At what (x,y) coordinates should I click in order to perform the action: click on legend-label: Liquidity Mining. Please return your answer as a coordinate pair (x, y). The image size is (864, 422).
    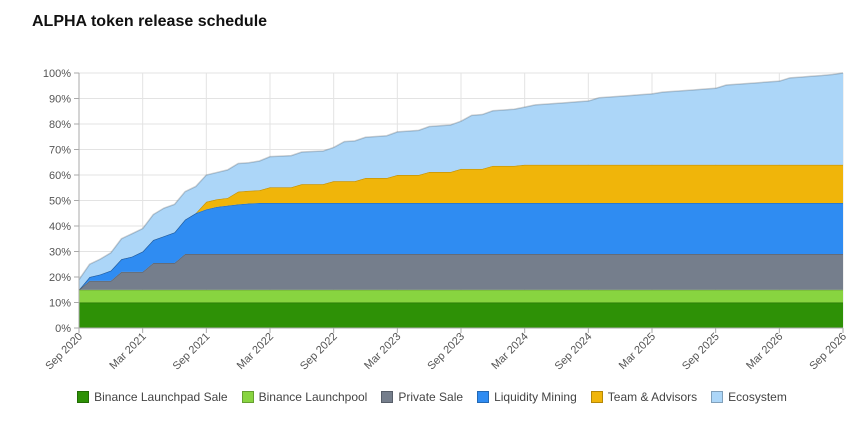
    Looking at the image, I should click on (535, 397).